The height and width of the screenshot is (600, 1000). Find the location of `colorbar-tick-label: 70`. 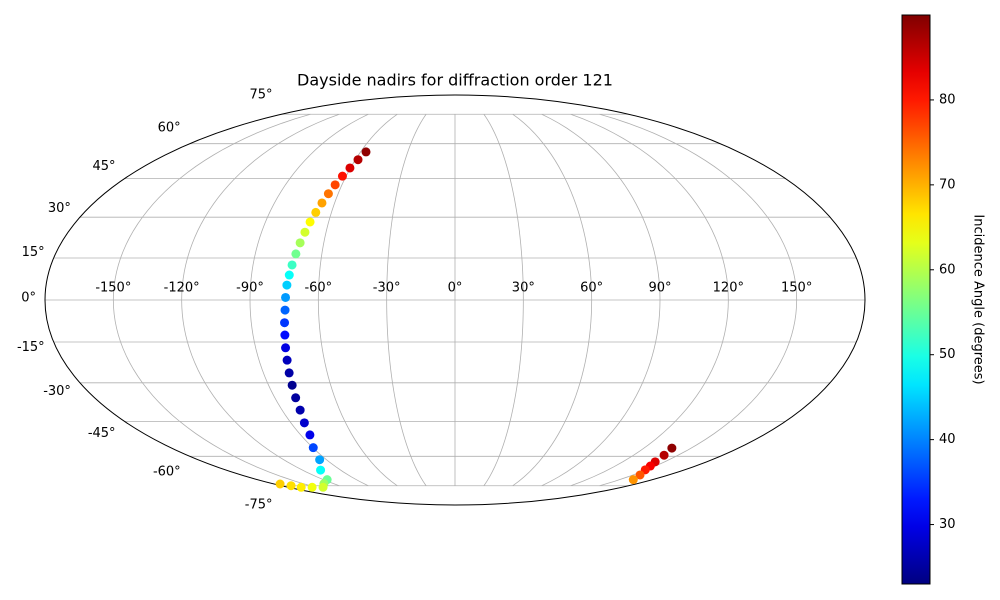

colorbar-tick-label: 70 is located at coordinates (947, 184).